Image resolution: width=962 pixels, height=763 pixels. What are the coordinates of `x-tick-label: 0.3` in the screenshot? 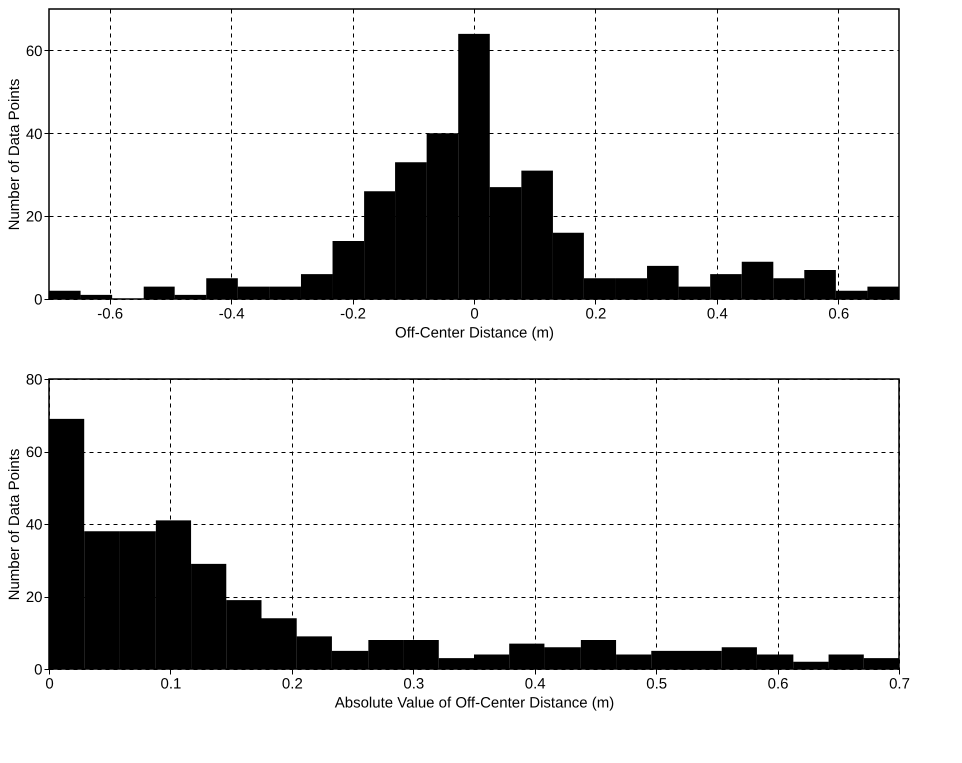 It's located at (413, 684).